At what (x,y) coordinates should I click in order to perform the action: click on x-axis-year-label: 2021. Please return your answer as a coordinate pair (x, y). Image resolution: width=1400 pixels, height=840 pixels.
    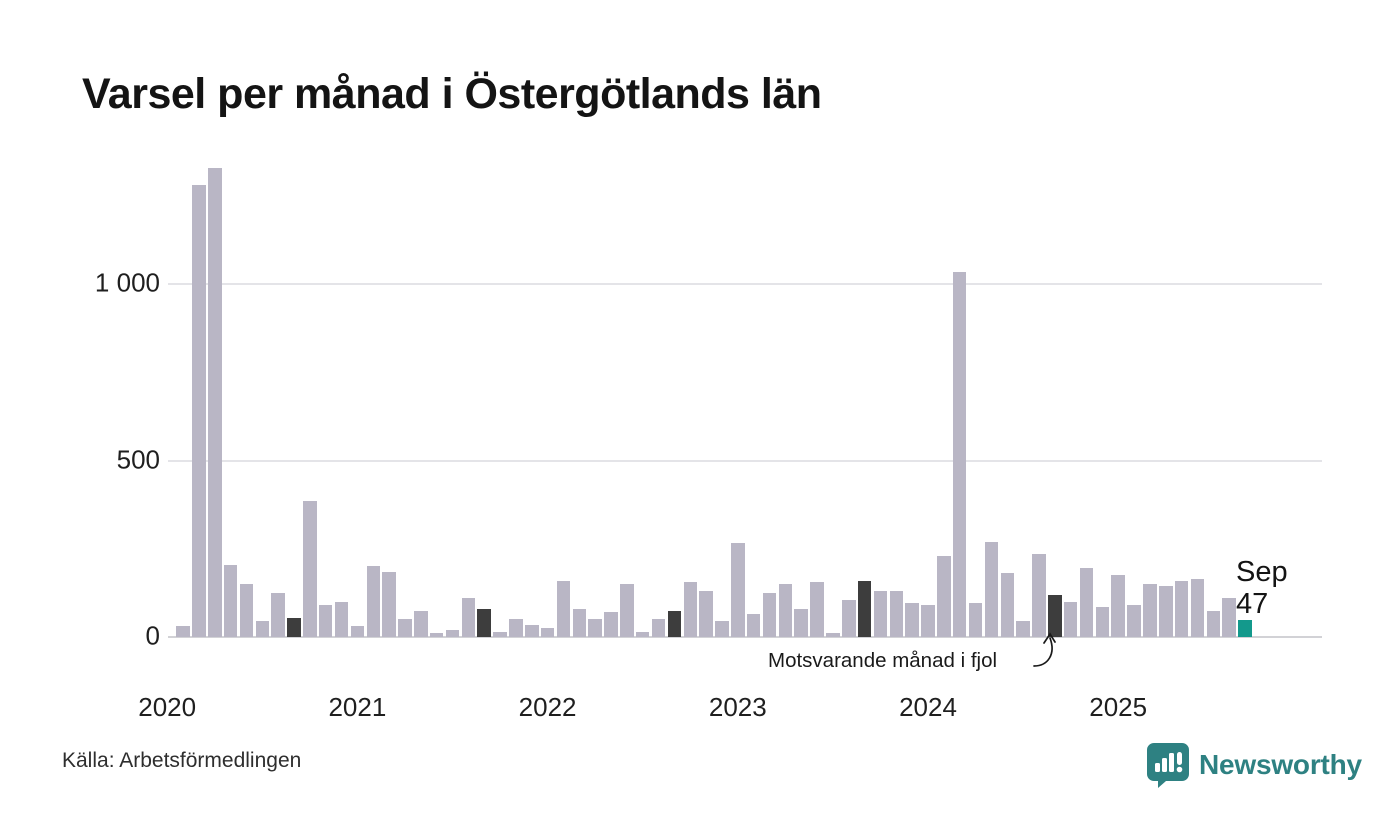
    Looking at the image, I should click on (357, 707).